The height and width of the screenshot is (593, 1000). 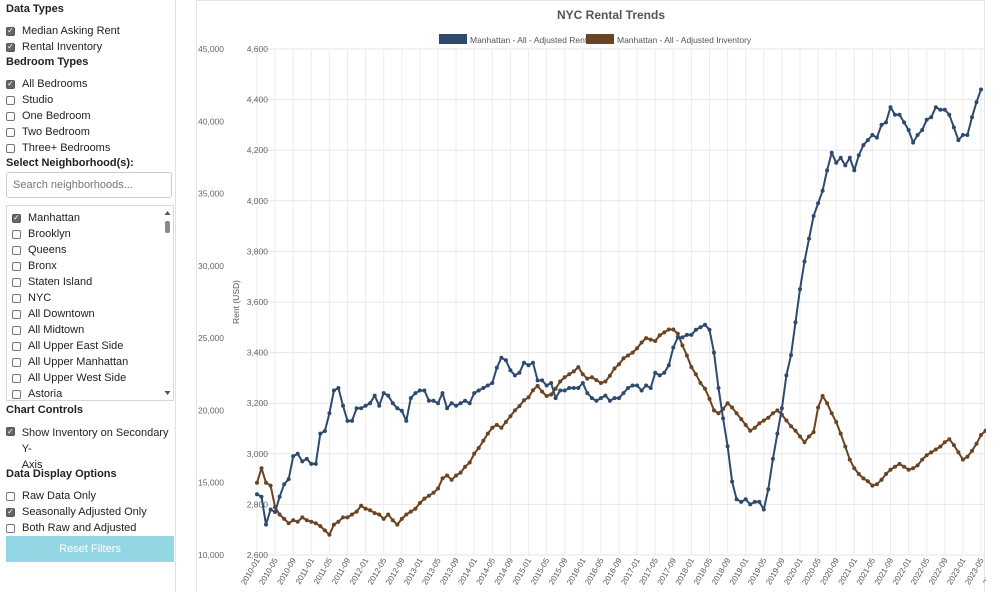 I want to click on checkbox-rental-inventory: Rental Inventory, so click(x=54, y=47).